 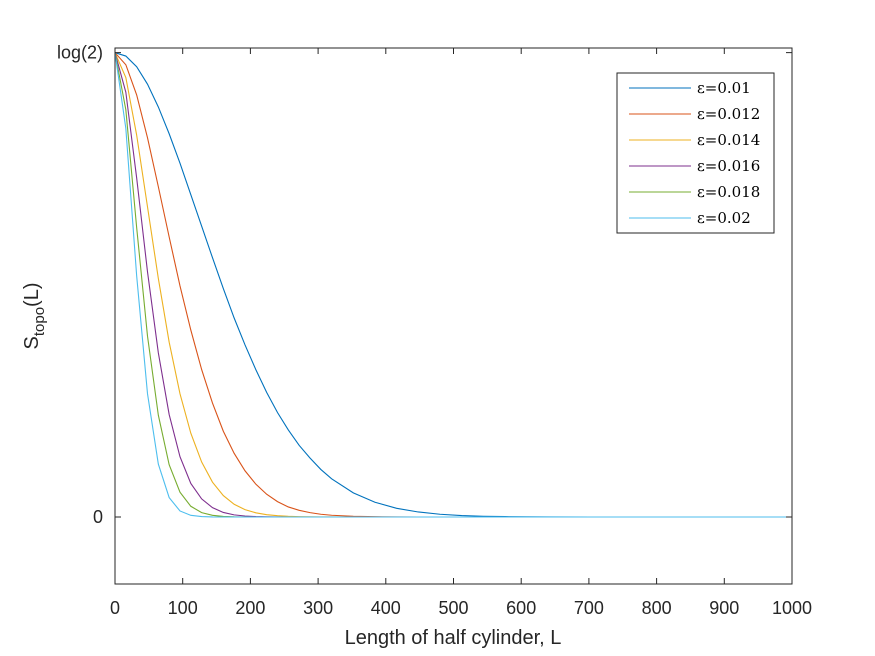 I want to click on x-tick-label: 800, so click(x=657, y=608).